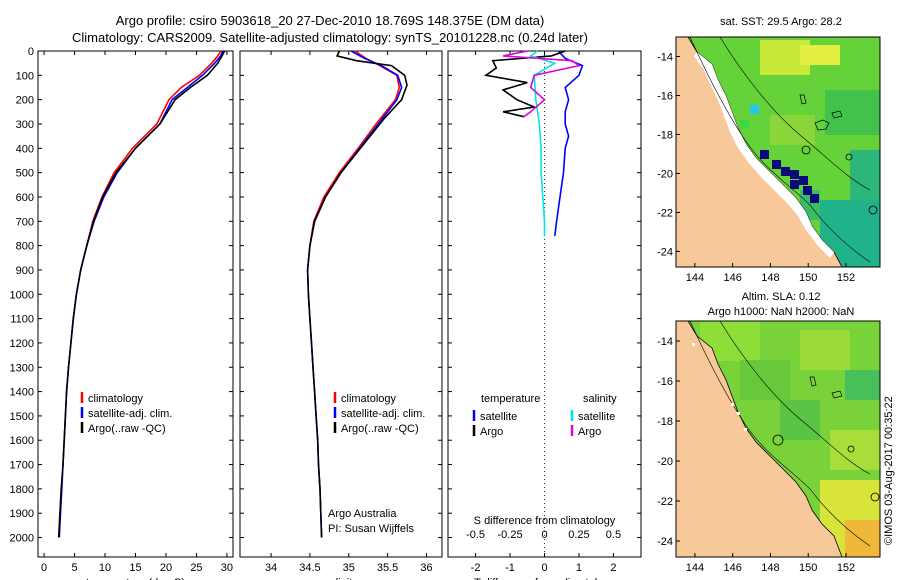  I want to click on difference-top-xtick-label: 0.25, so click(578, 535).